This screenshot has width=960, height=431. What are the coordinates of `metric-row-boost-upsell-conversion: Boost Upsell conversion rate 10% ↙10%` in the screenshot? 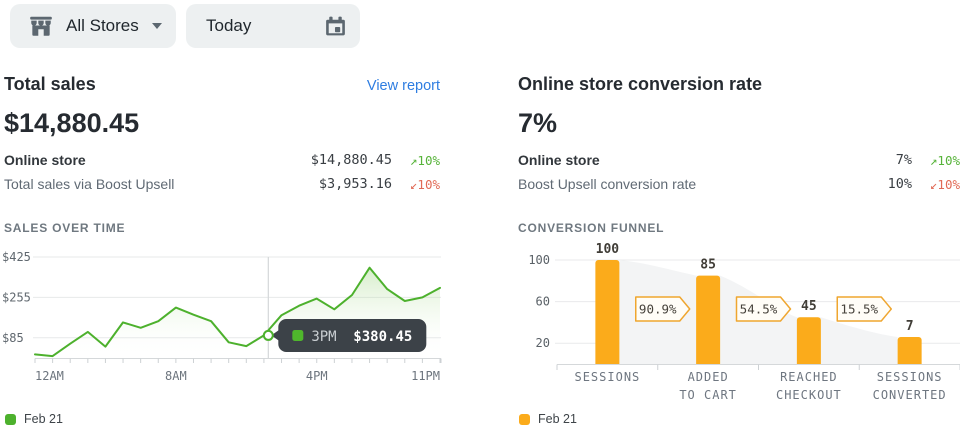 It's located at (739, 184).